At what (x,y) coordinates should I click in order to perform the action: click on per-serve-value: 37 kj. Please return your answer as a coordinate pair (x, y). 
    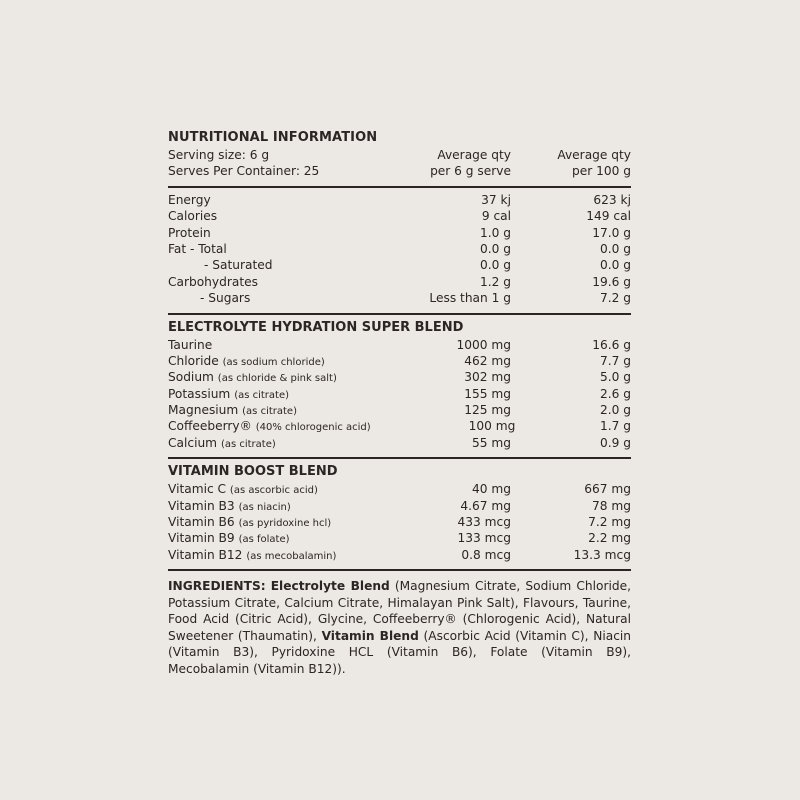
    Looking at the image, I should click on (496, 199).